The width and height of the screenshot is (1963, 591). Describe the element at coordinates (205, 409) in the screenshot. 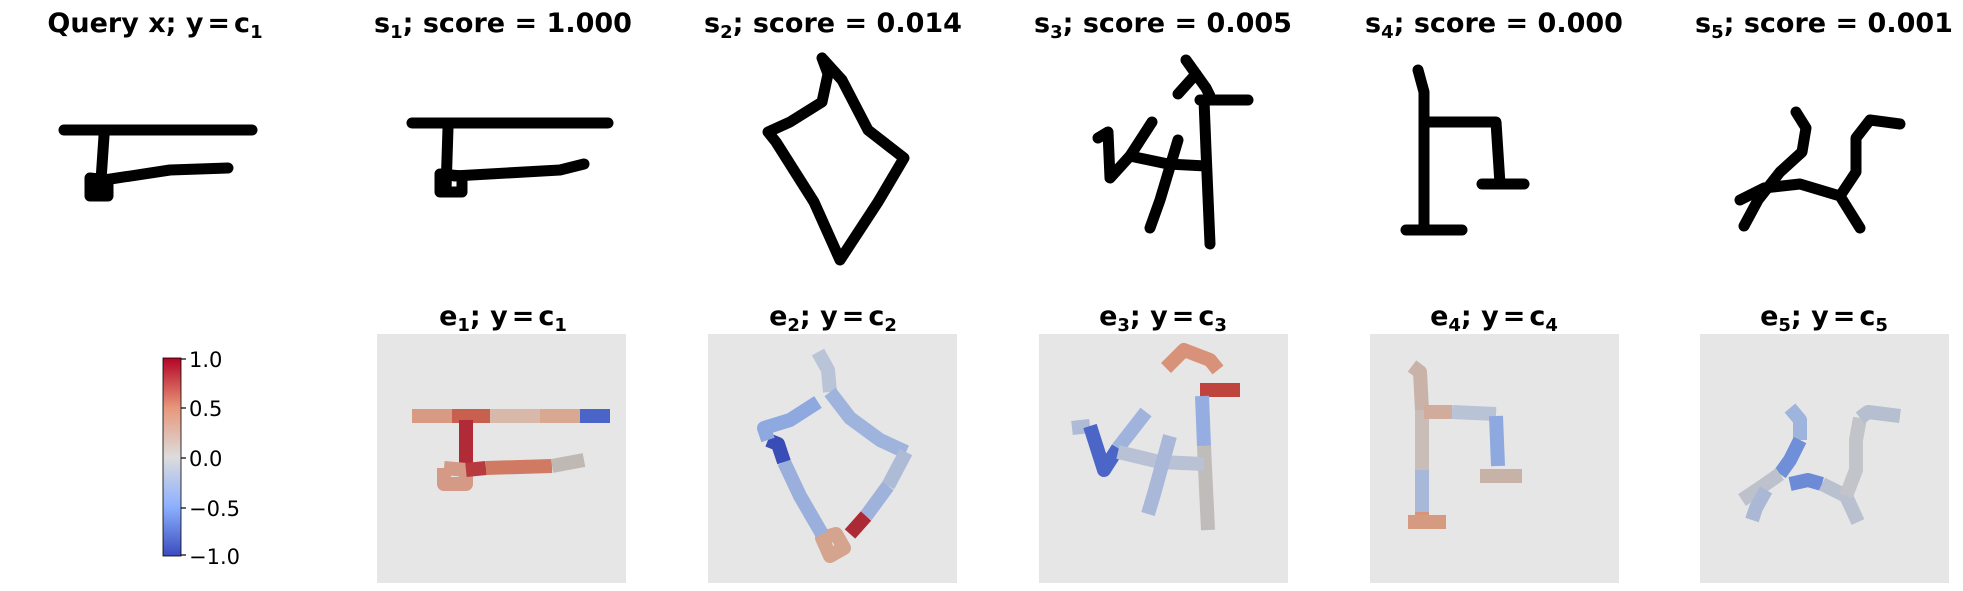

I see `colorbar-tick-2: 0.5` at that location.